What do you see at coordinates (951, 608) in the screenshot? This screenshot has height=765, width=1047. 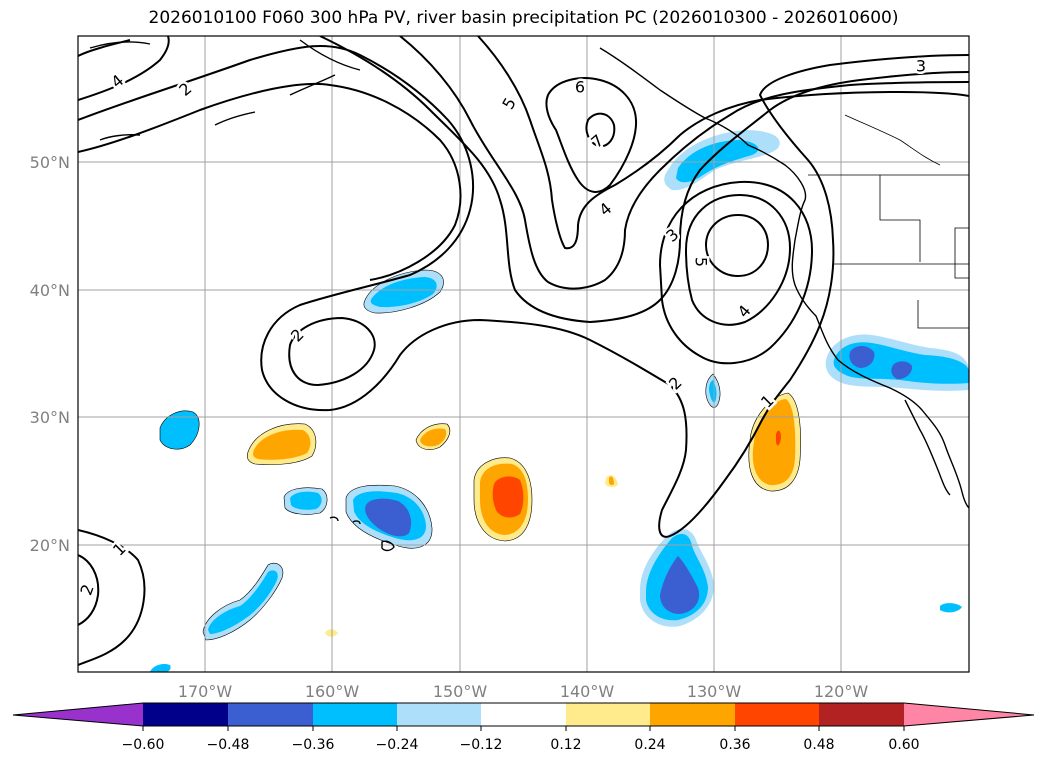 I see `precip-blob-se` at bounding box center [951, 608].